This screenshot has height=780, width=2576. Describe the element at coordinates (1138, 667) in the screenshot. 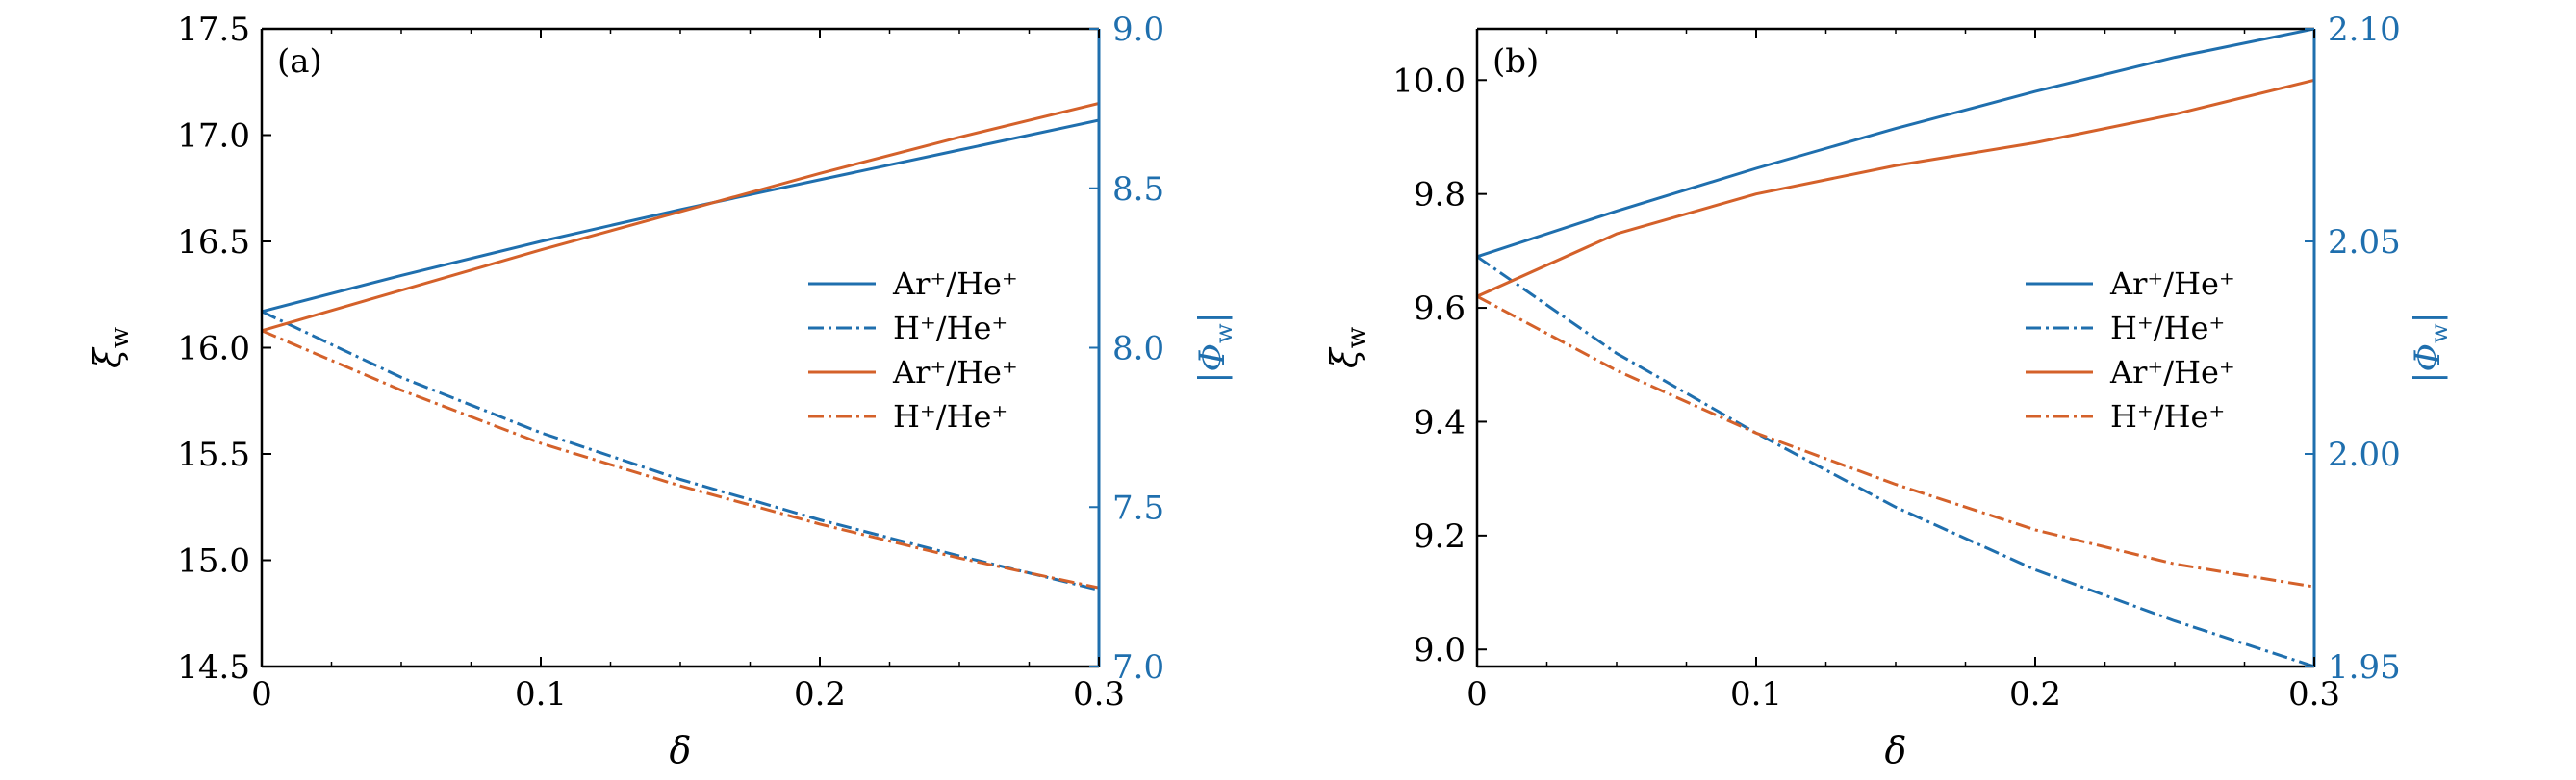

I see `y-right-tick-label: 7.0` at that location.